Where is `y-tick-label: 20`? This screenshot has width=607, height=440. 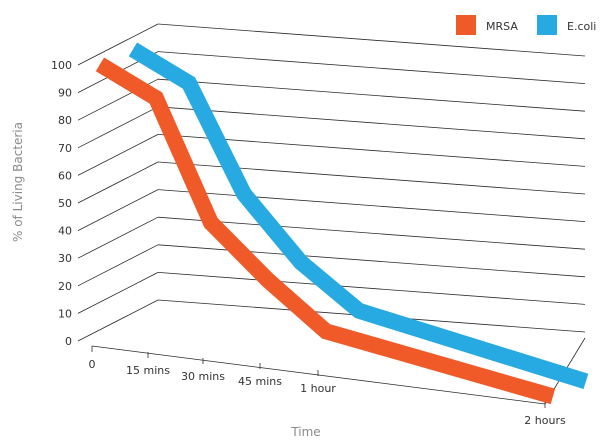 y-tick-label: 20 is located at coordinates (65, 286).